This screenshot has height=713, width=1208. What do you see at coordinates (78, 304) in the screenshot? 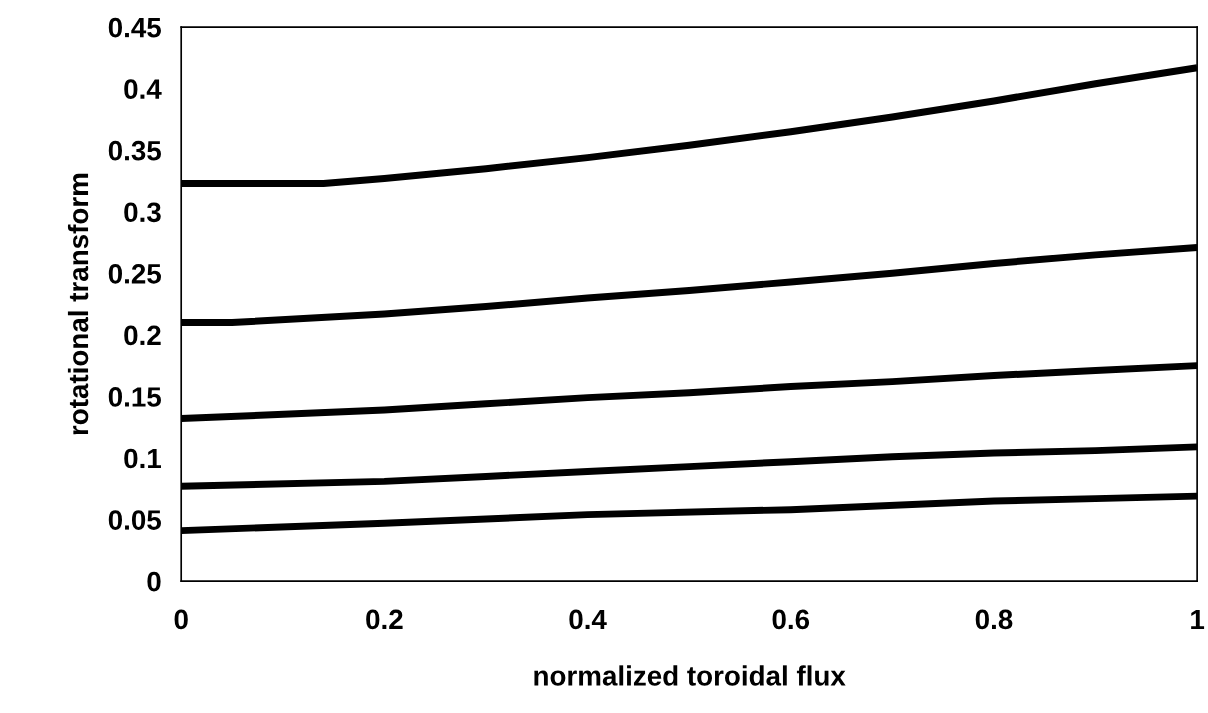
I see `y-axis-title: rotational transform` at bounding box center [78, 304].